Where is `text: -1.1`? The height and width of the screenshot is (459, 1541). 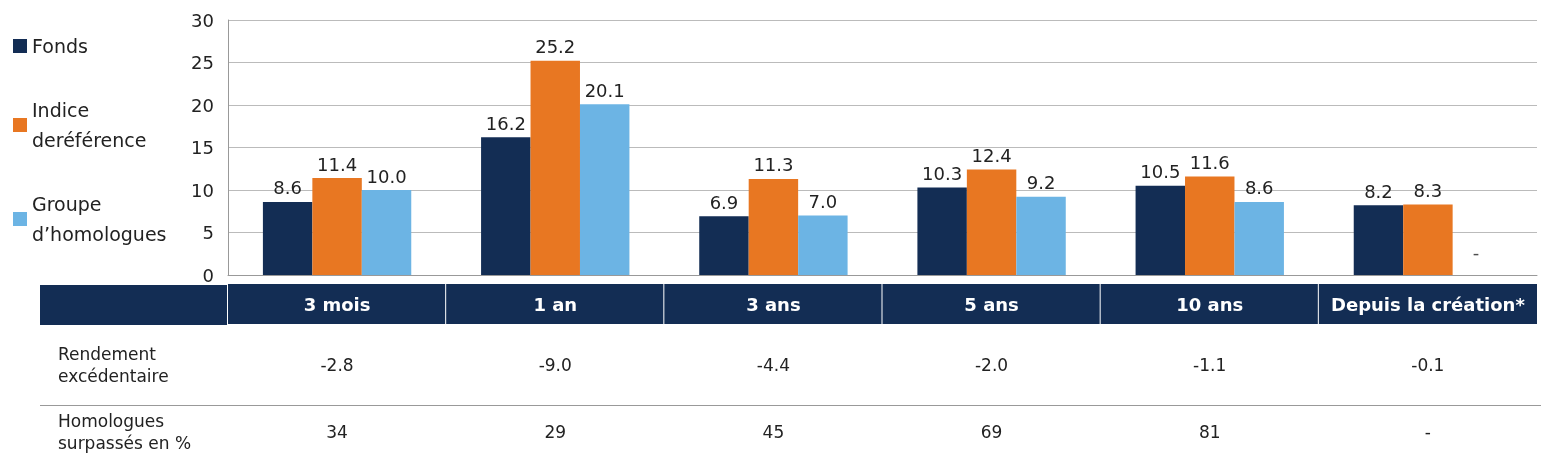 text: -1.1 is located at coordinates (1210, 365).